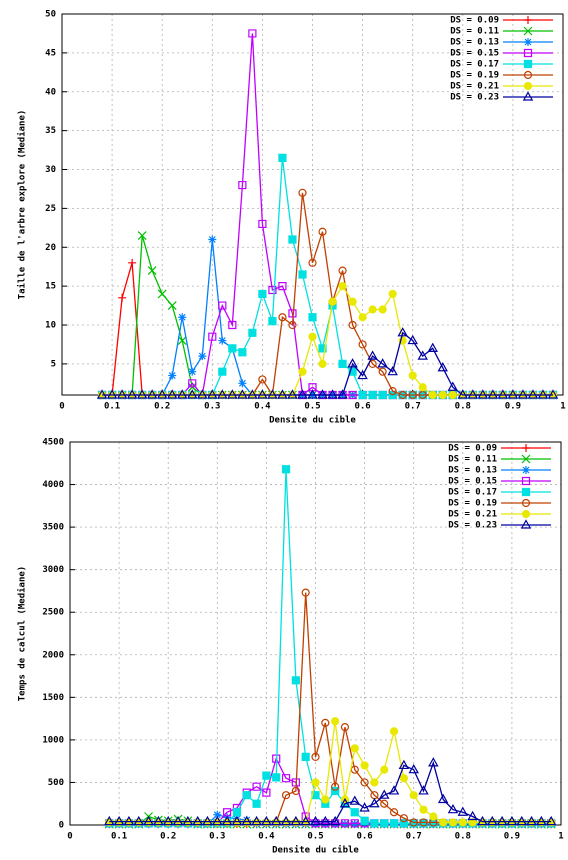 Image resolution: width=568 pixels, height=860 pixels. What do you see at coordinates (56, 783) in the screenshot?
I see `y-tick-label: 500` at bounding box center [56, 783].